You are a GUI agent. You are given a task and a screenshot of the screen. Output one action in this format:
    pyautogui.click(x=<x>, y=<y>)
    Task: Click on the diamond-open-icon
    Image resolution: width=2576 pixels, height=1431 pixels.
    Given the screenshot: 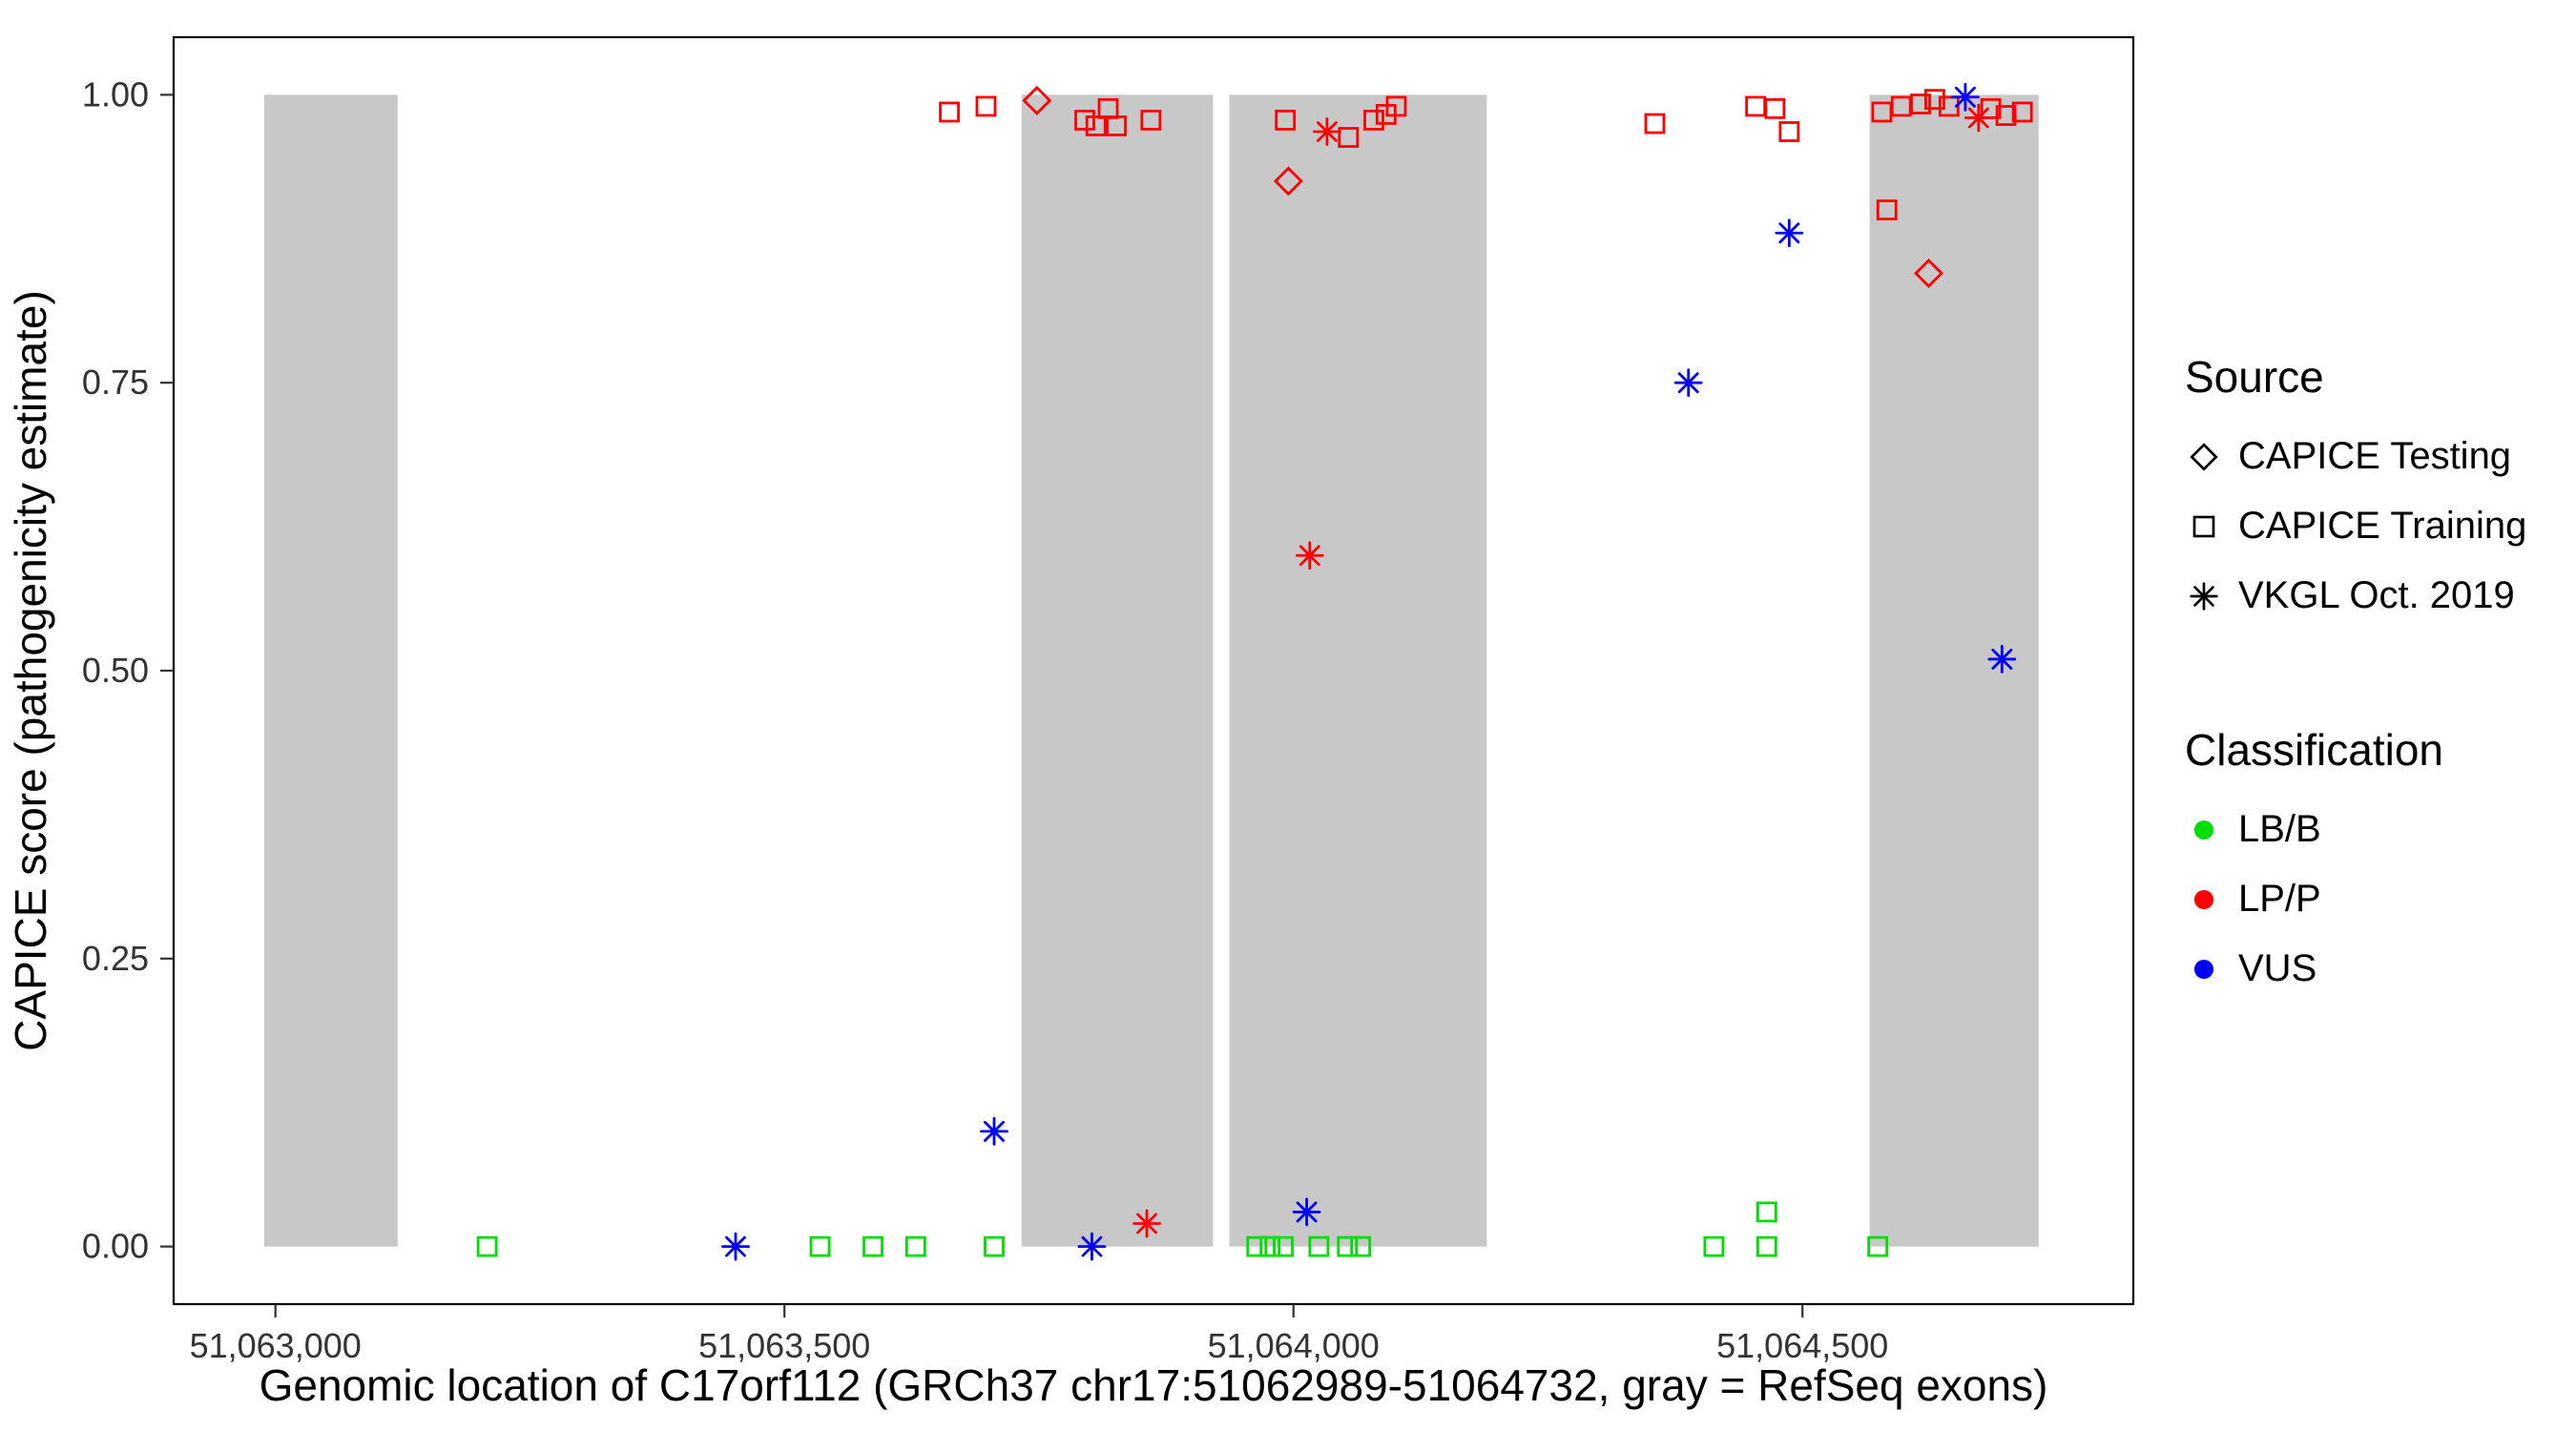 What is the action you would take?
    pyautogui.click(x=2204, y=456)
    